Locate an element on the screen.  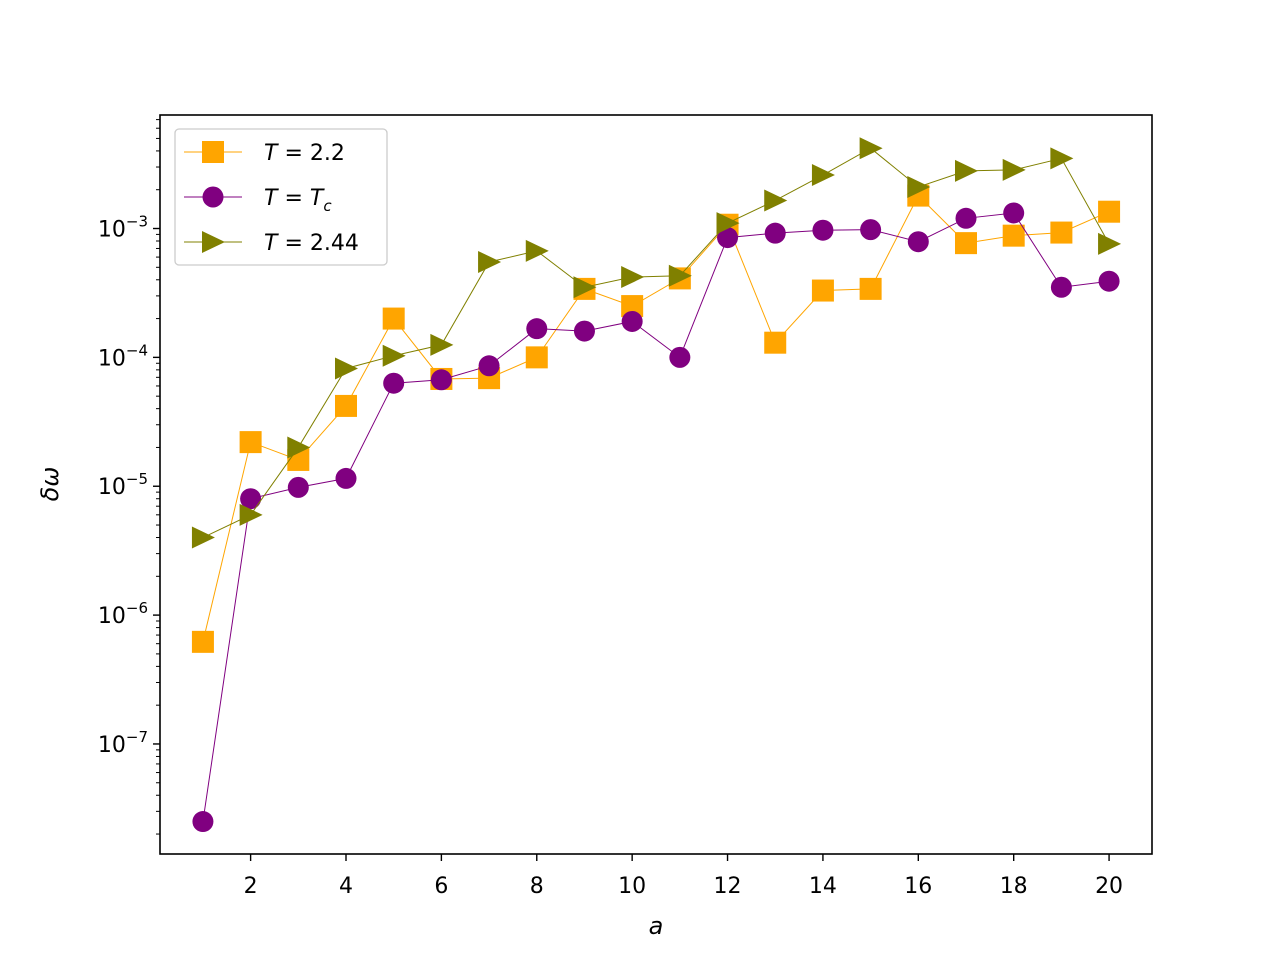
y-axis-label: δω is located at coordinates (50, 484).